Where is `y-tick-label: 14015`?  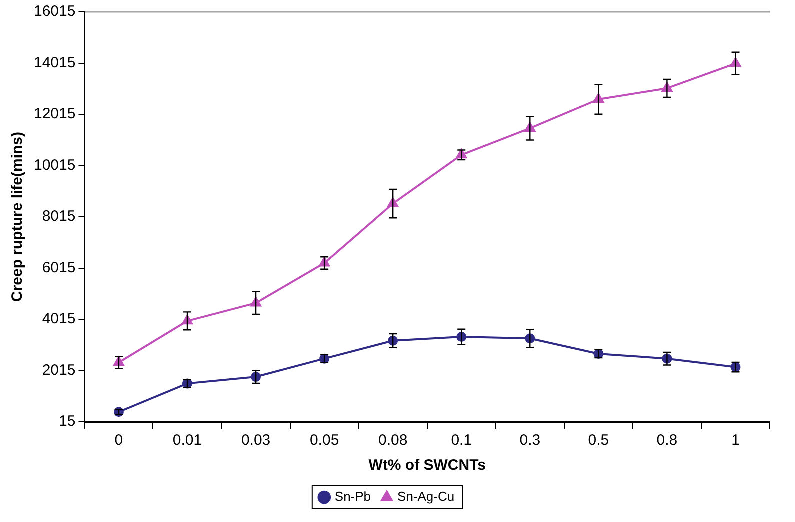 y-tick-label: 14015 is located at coordinates (55, 63).